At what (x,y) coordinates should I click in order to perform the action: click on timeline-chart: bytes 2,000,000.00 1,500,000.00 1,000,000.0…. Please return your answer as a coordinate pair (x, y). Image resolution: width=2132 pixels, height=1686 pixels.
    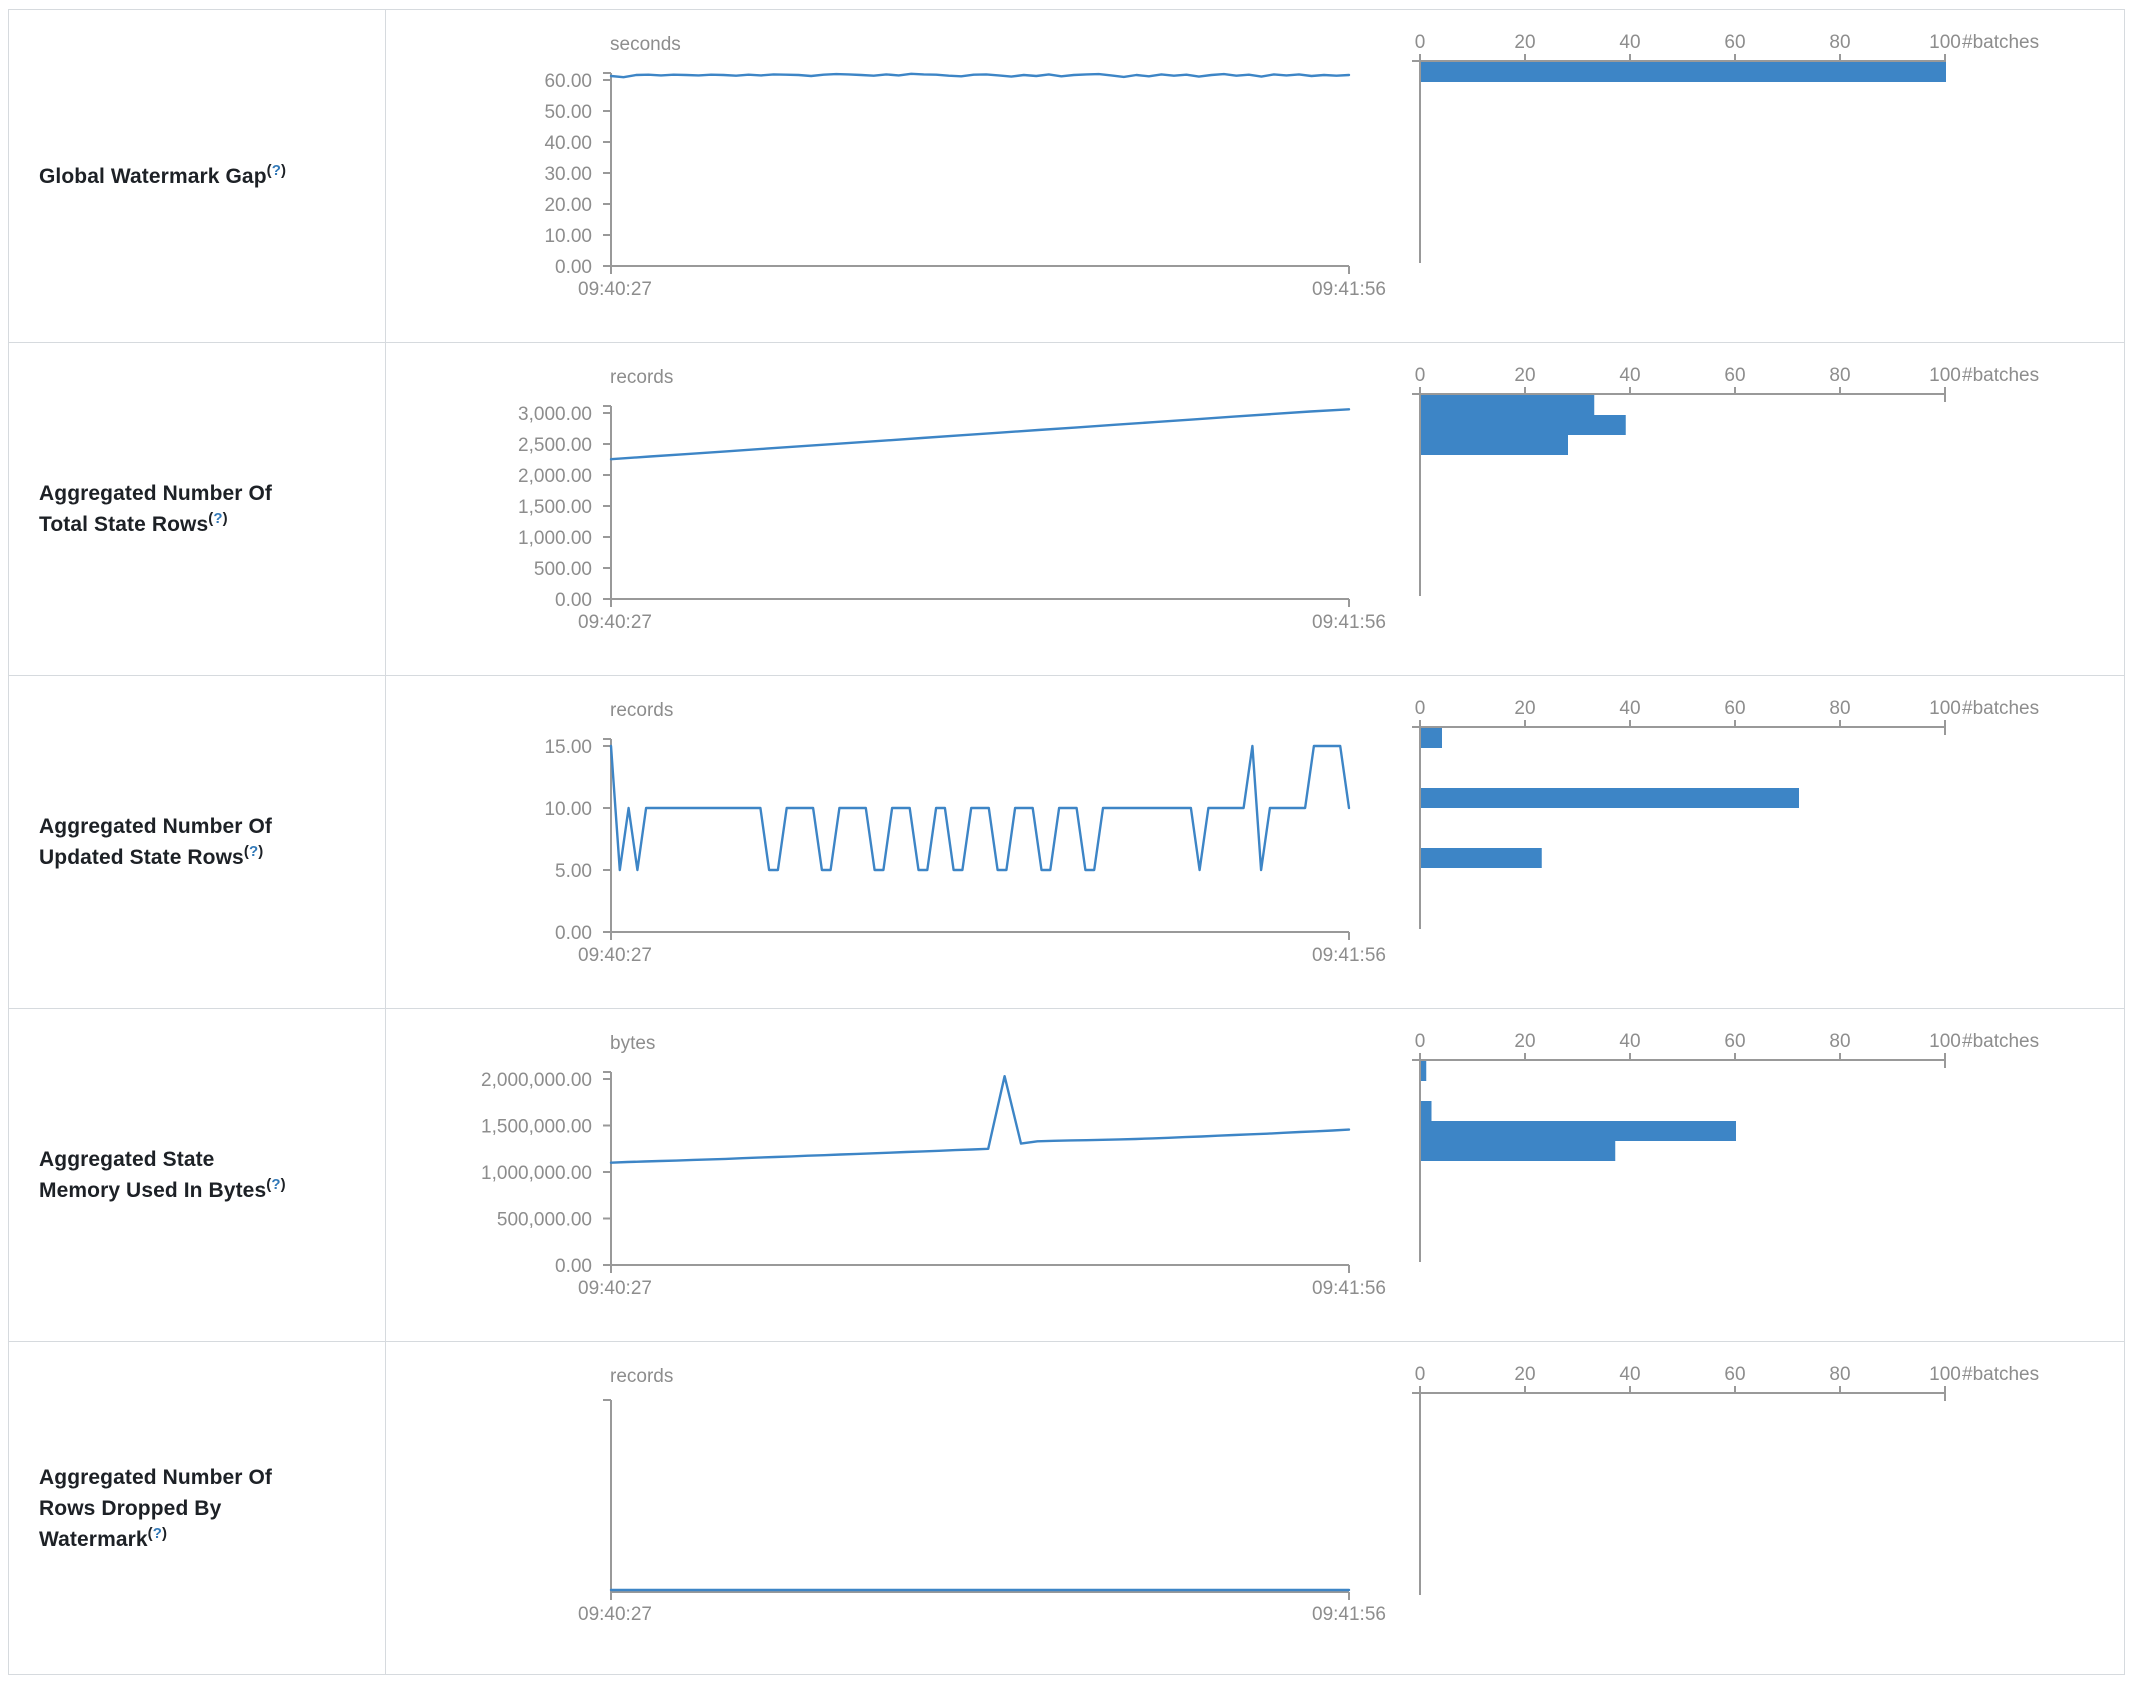
    Looking at the image, I should click on (933, 1166).